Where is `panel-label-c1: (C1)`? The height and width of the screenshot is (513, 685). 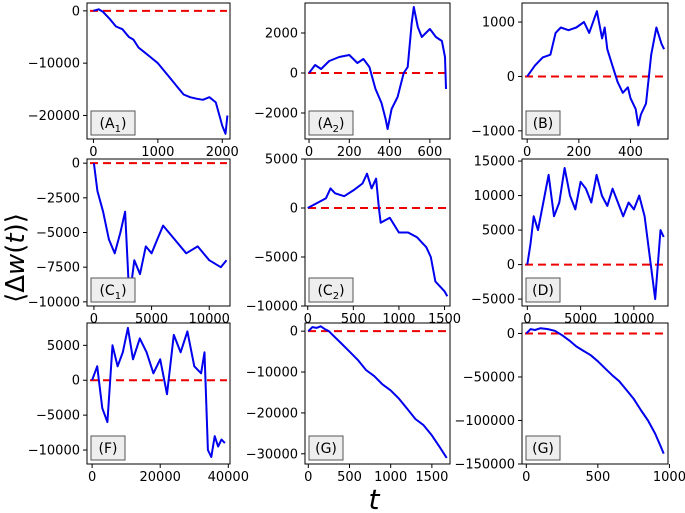 panel-label-c1: (C1) is located at coordinates (112, 292).